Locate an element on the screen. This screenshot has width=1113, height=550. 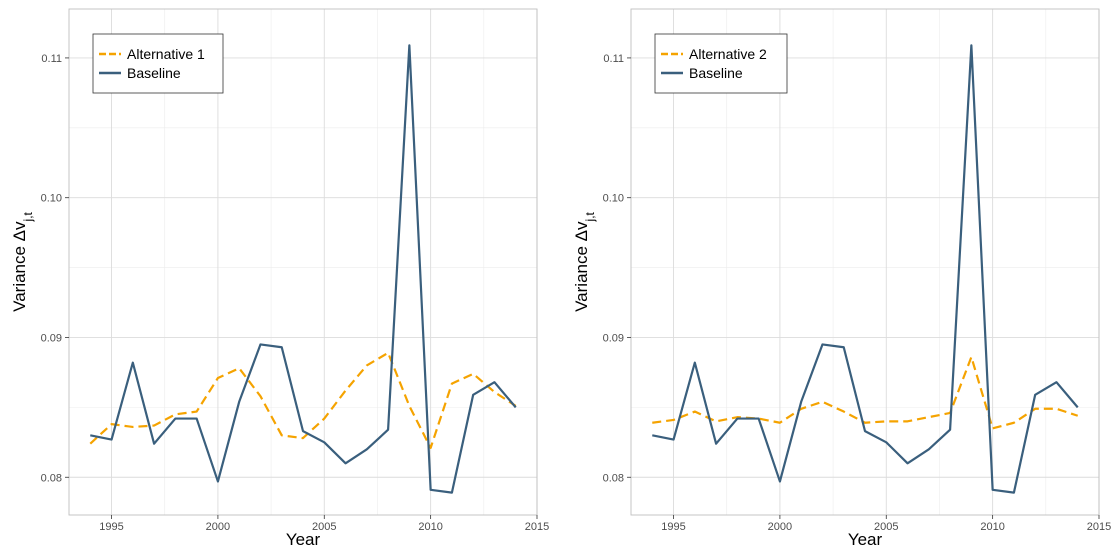
legend: Alternative 2 Baseline is located at coordinates (721, 63).